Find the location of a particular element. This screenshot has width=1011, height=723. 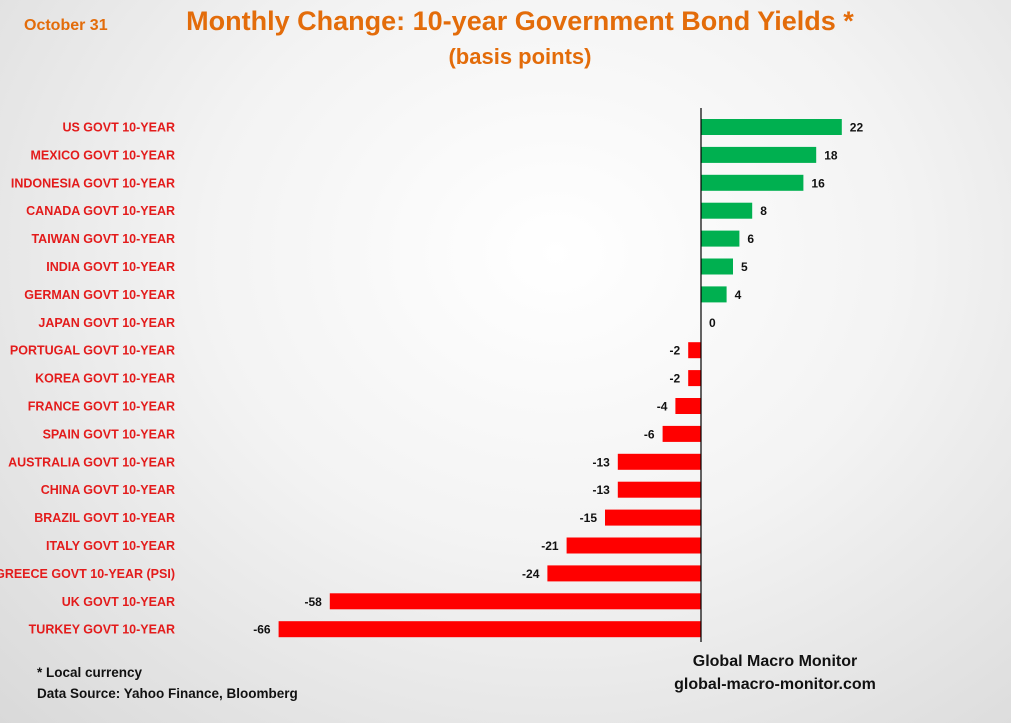

data-label: -4 is located at coordinates (662, 407).